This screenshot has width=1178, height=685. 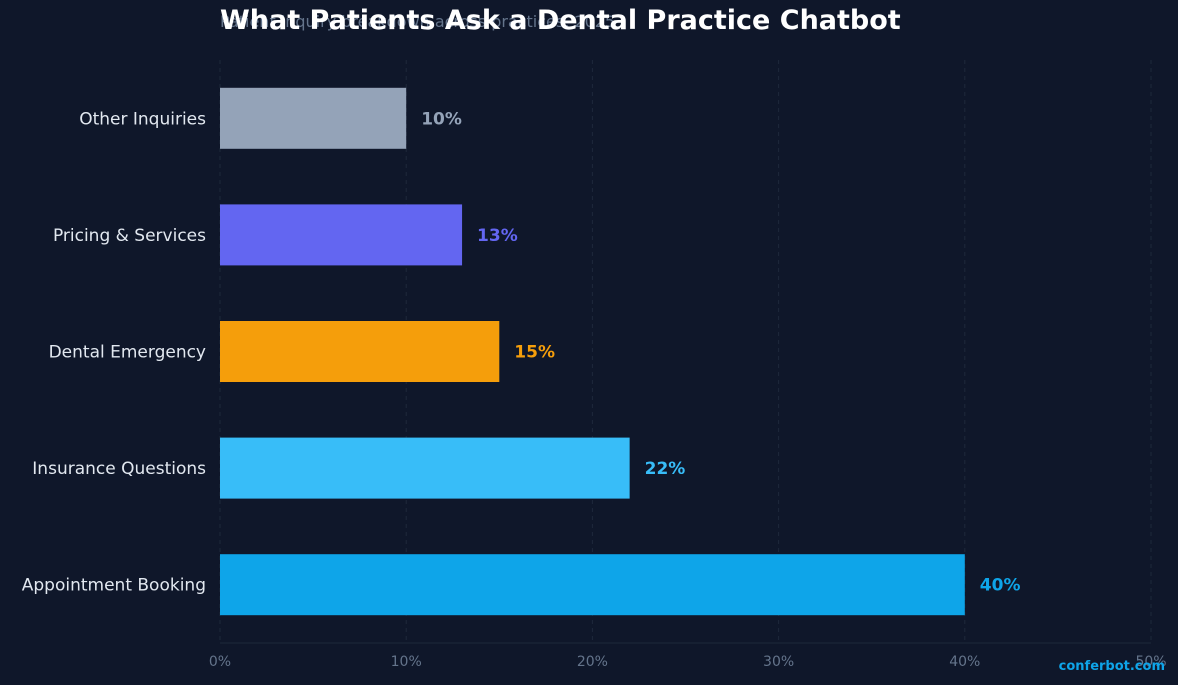 I want to click on x-tick-label-3: 30%, so click(x=778, y=662).